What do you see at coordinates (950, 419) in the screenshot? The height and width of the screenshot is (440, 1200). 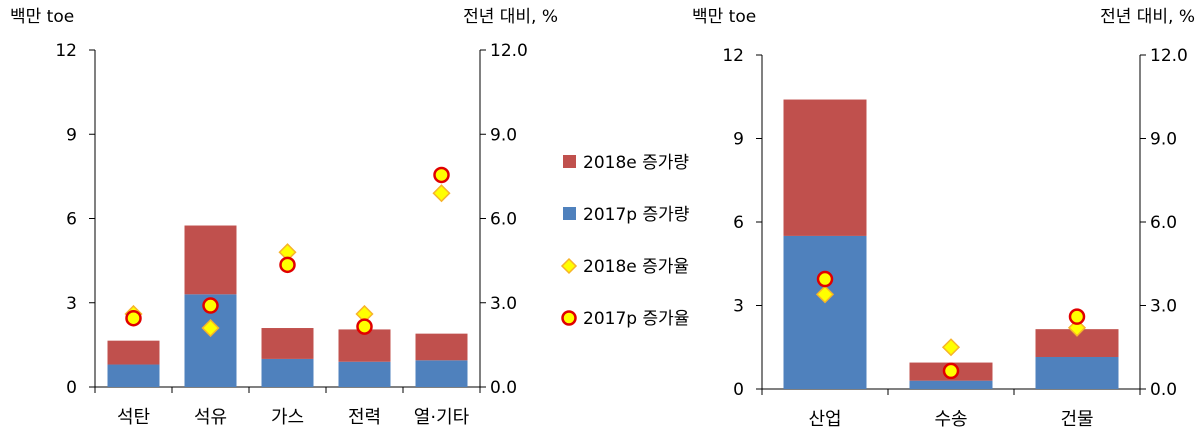 I see `category-label: 수송` at bounding box center [950, 419].